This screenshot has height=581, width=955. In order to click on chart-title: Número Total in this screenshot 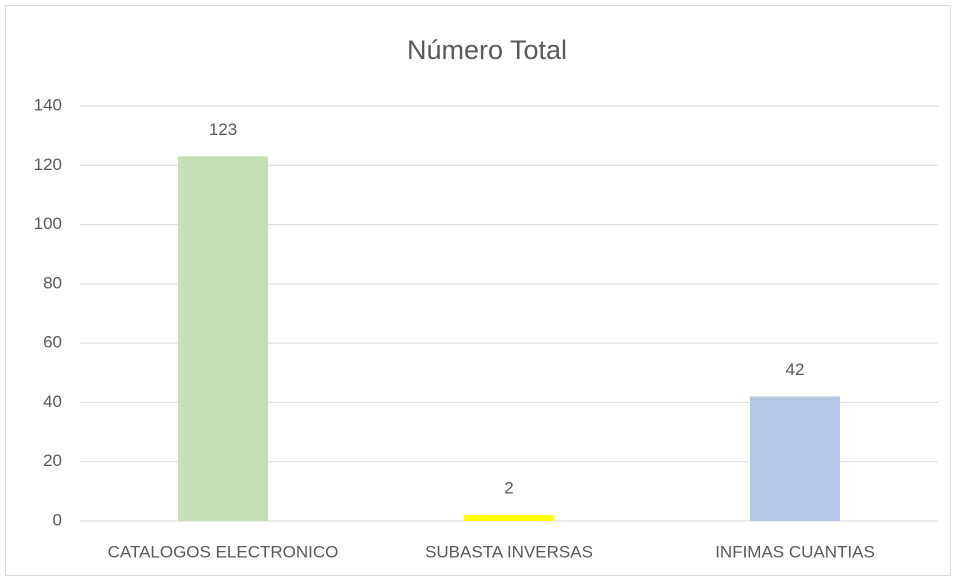, I will do `click(487, 50)`.